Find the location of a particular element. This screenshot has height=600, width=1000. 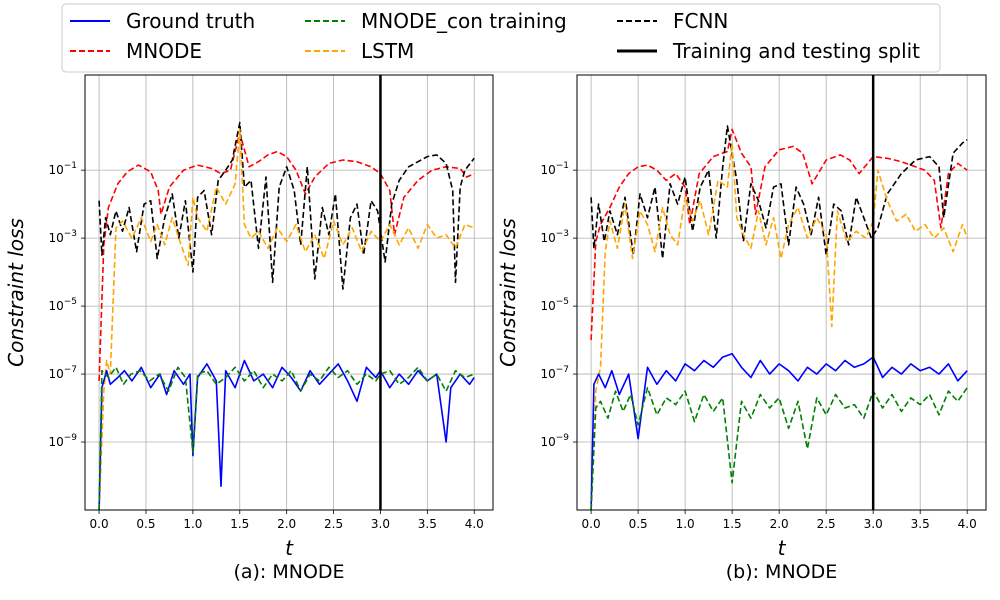

series-line-mnode is located at coordinates (779, 234).